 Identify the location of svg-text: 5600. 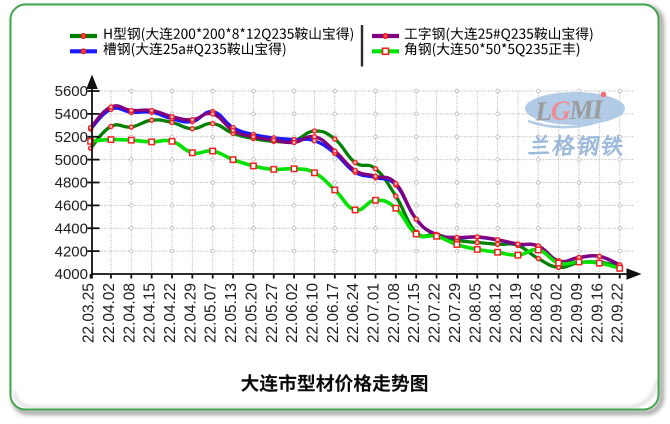
(71, 91).